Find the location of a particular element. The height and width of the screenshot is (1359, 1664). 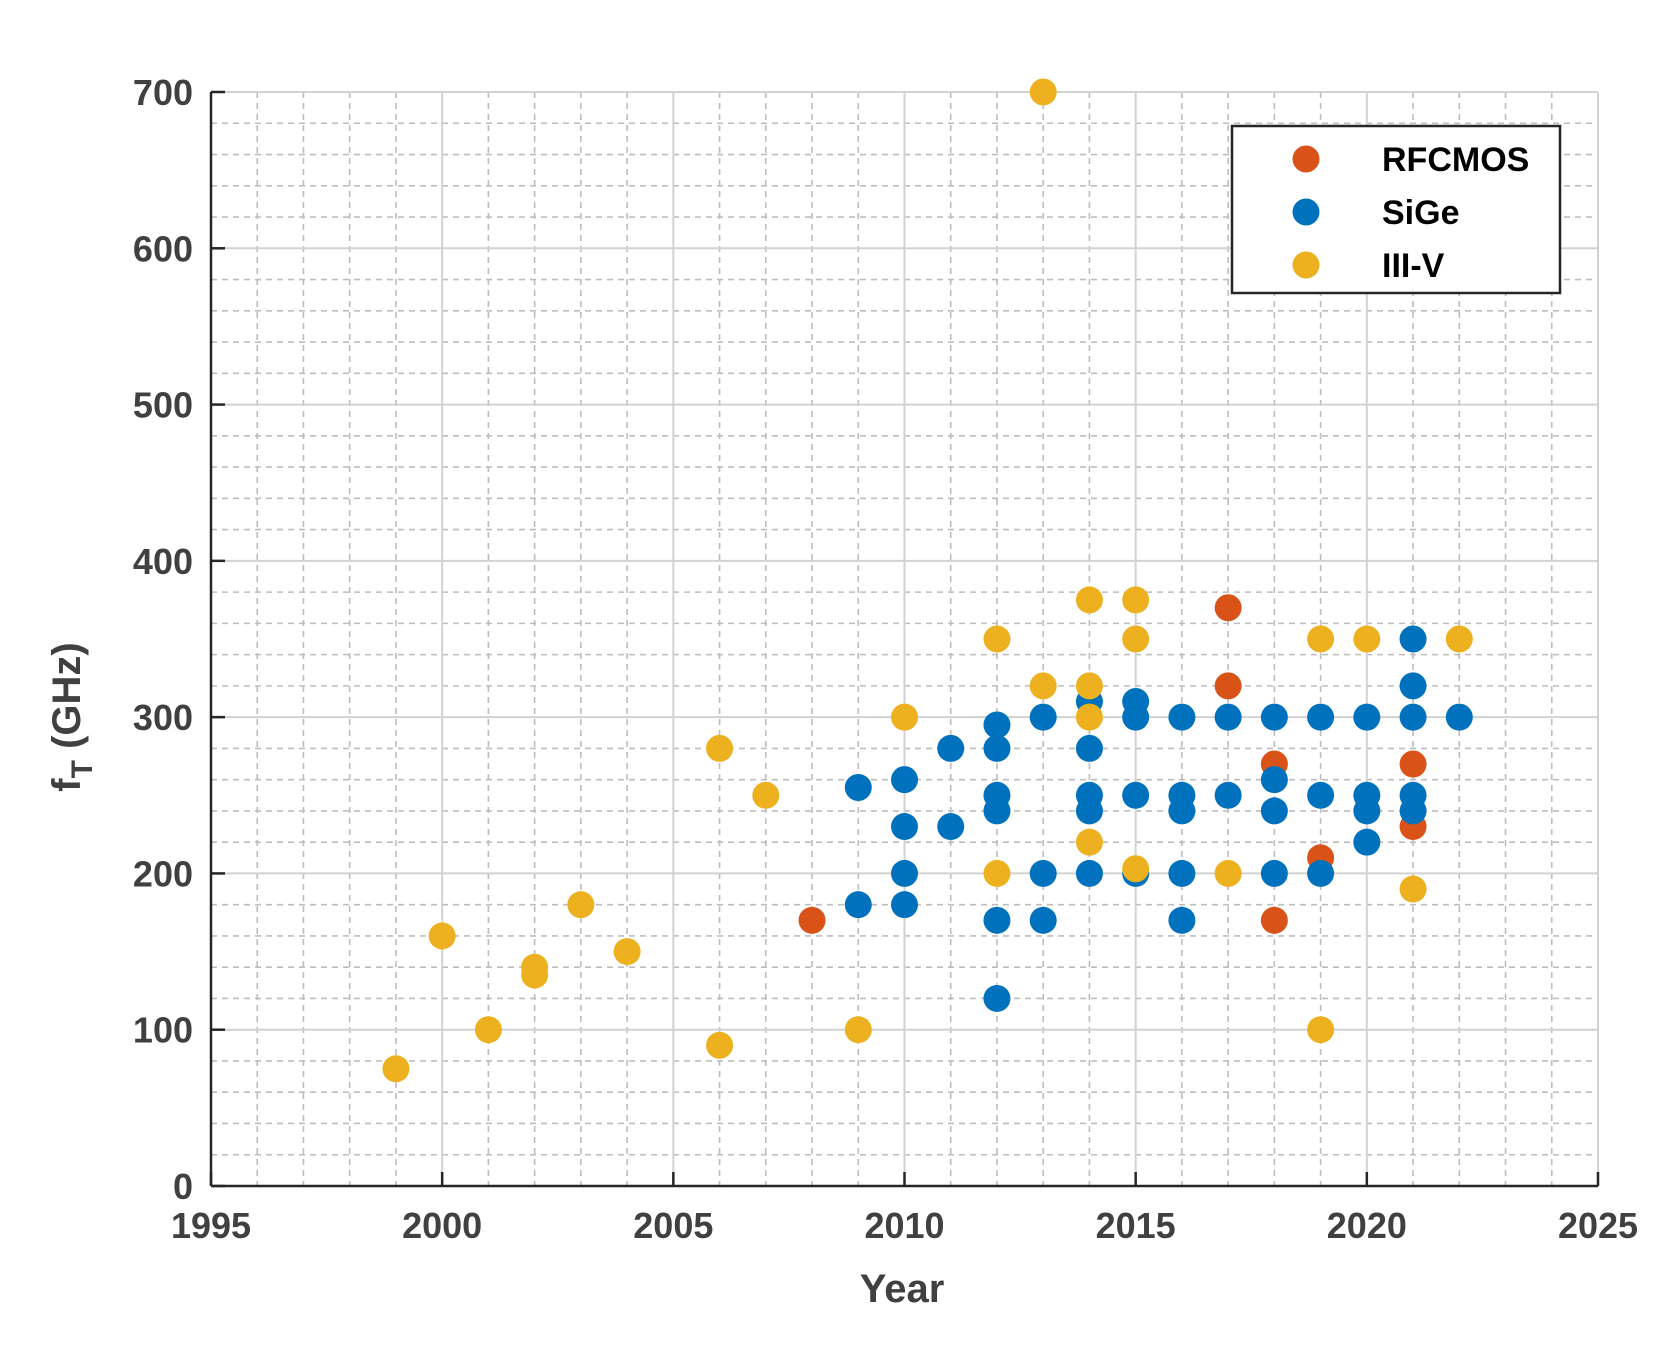

y-tick-label: 600 is located at coordinates (163, 248).